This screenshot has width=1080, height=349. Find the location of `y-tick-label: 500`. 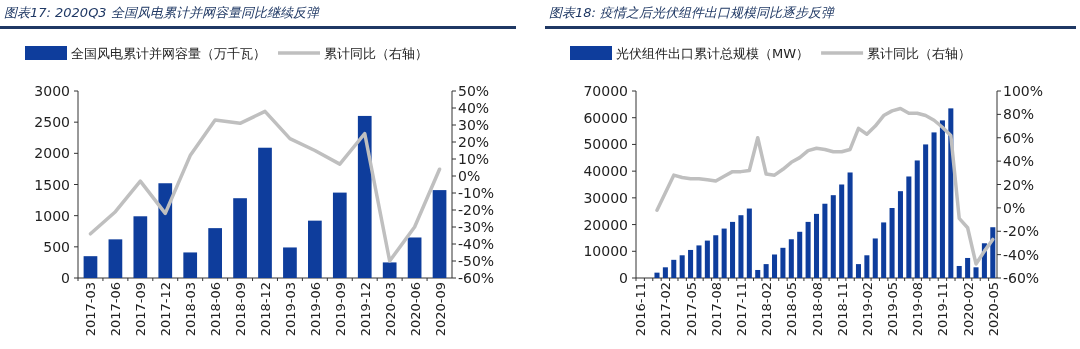

y-tick-label: 500 is located at coordinates (56, 246).